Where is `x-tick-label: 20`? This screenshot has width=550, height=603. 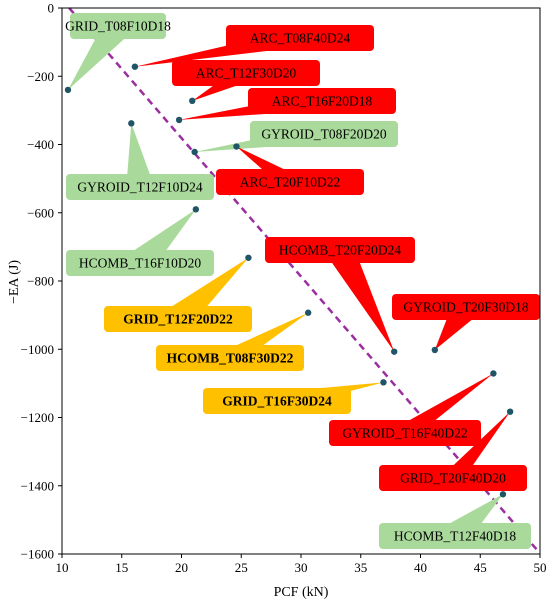 x-tick-label: 20 is located at coordinates (181, 567).